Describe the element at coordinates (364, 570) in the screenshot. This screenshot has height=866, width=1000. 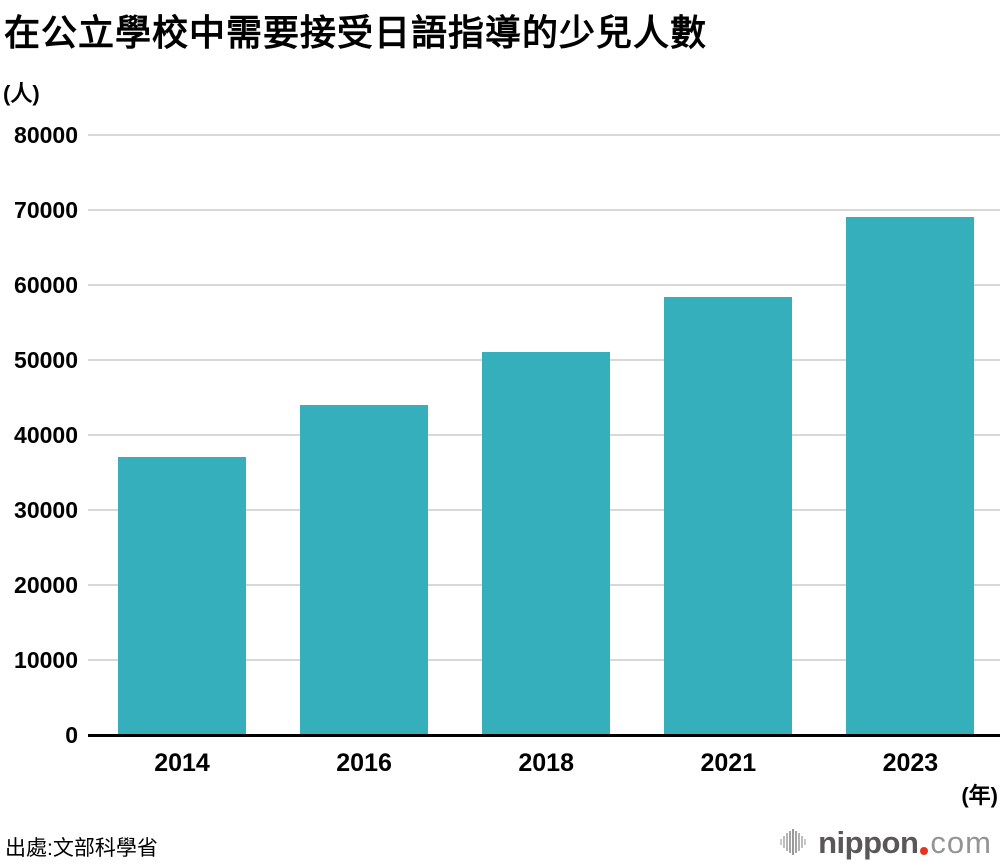
I see `bar-2016` at that location.